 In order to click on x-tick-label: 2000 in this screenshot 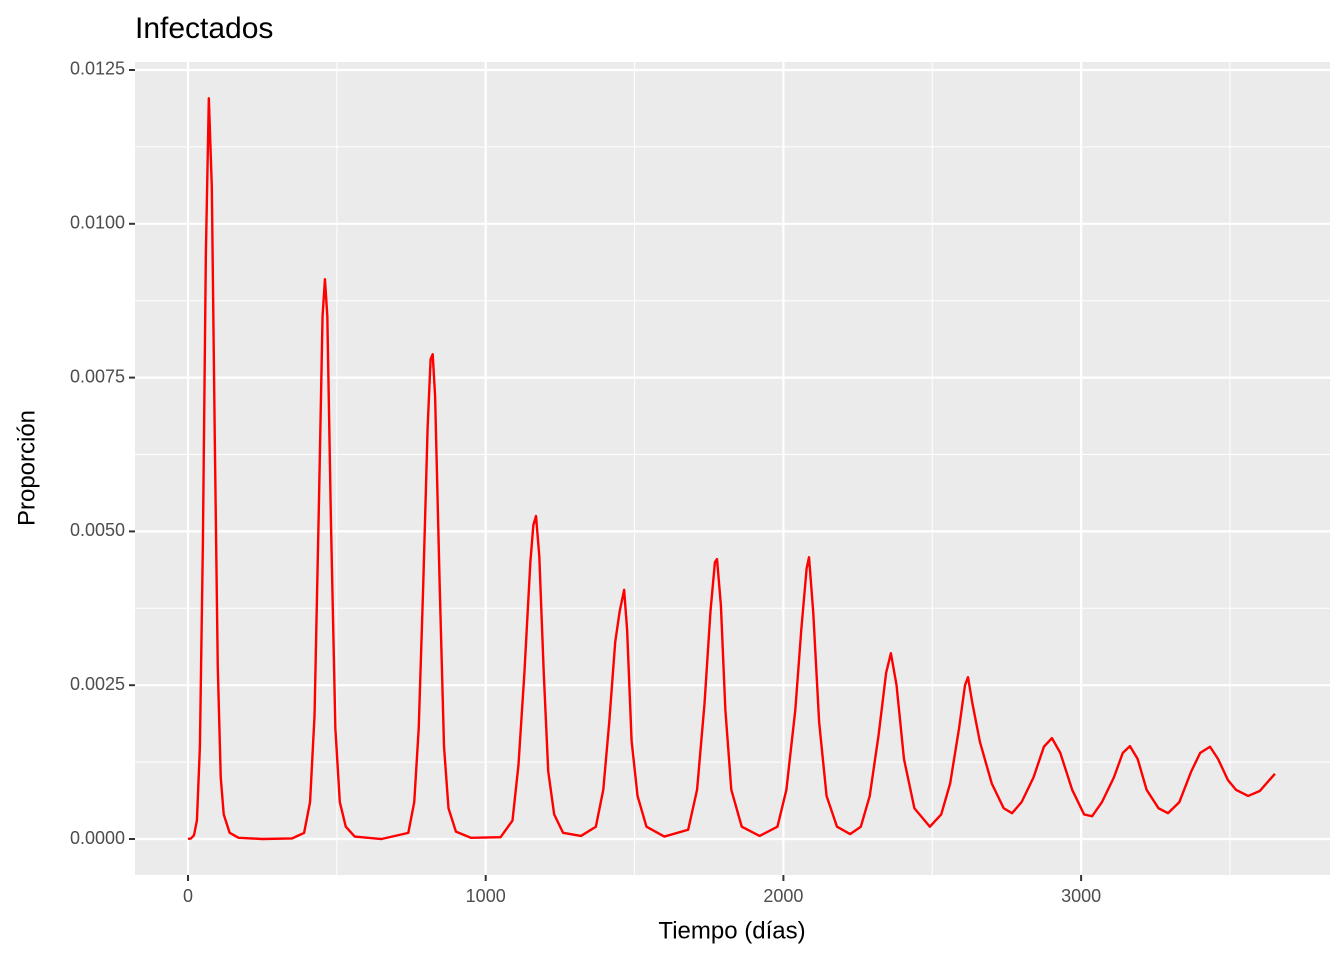, I will do `click(783, 896)`.